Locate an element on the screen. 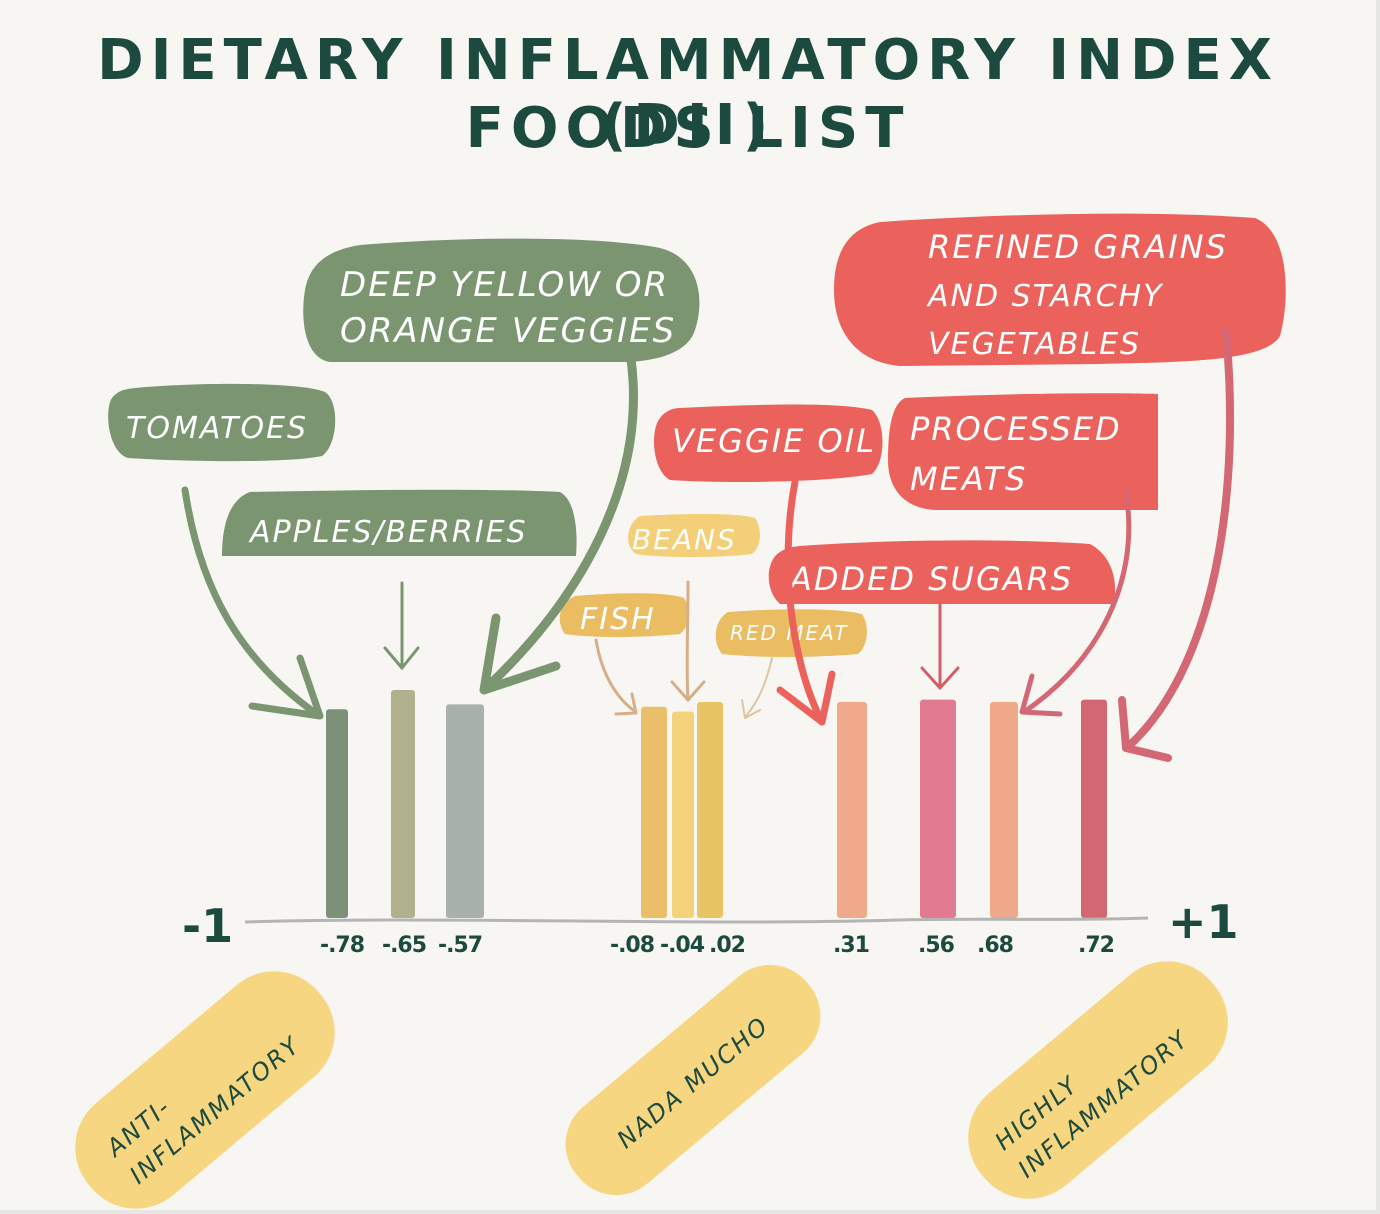  arrow-refined is located at coordinates (1176, 545).